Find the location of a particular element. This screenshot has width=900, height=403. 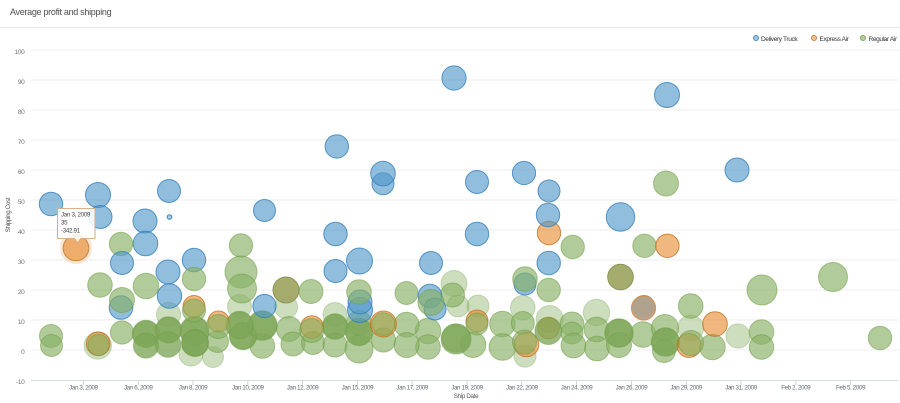

svg-text: -10 is located at coordinates (20, 382).